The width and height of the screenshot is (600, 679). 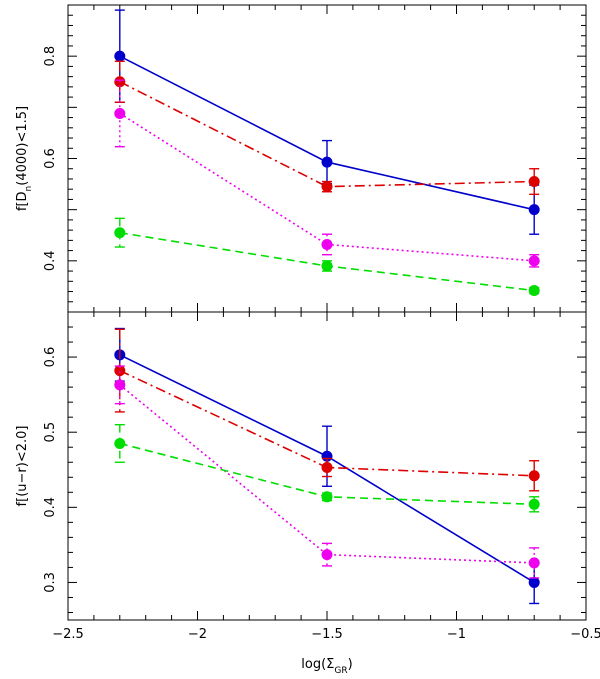 What do you see at coordinates (585, 634) in the screenshot?
I see `xtick-label: −0.5` at bounding box center [585, 634].